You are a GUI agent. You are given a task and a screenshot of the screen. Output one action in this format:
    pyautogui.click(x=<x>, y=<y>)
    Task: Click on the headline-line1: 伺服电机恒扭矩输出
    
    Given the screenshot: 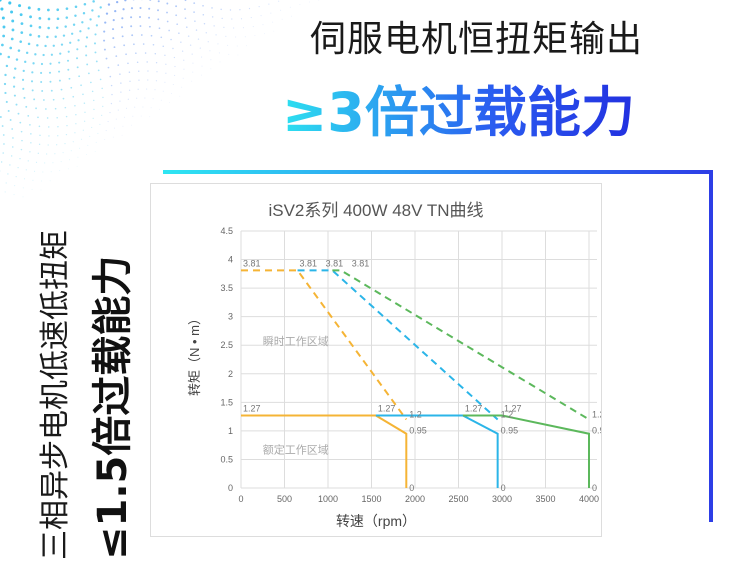 What is the action you would take?
    pyautogui.click(x=477, y=39)
    